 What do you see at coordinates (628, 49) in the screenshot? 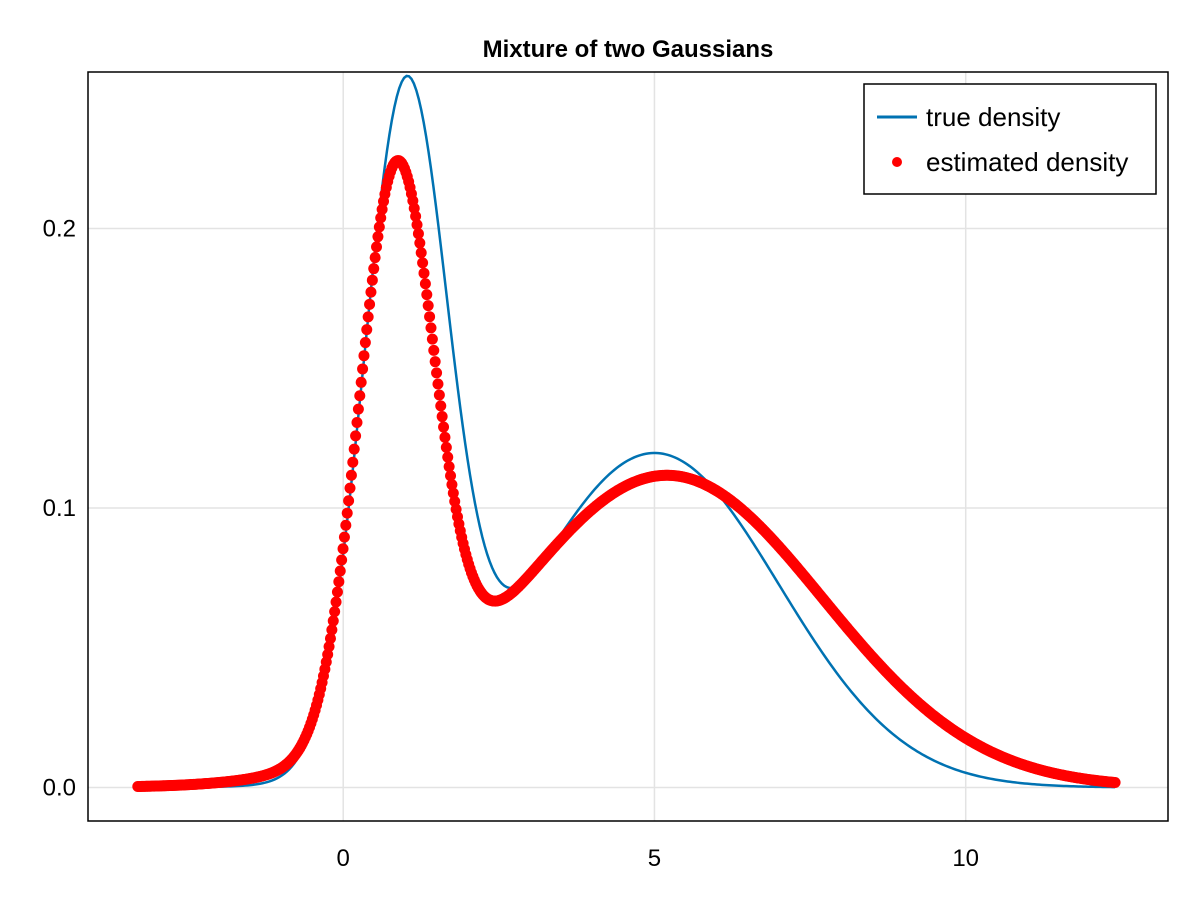
I see `chart-title: Mixture of two Gaussians` at bounding box center [628, 49].